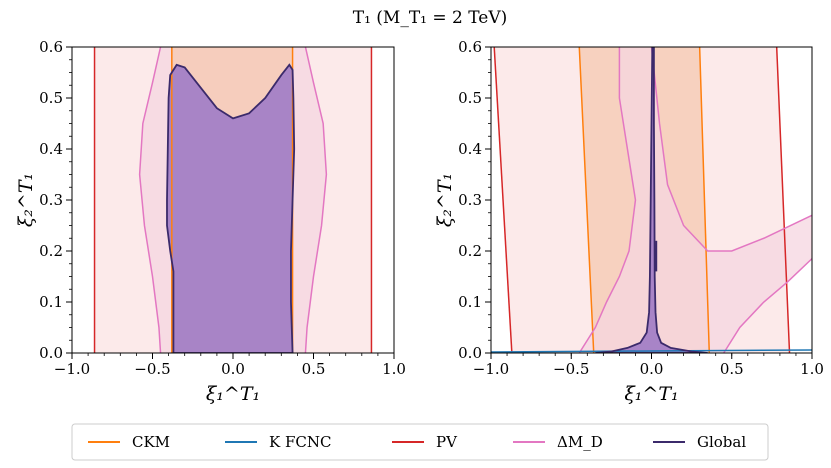  Describe the element at coordinates (430, 18) in the screenshot. I see `figure-title: T₁ (M_T₁ = 2 TeV)` at that location.